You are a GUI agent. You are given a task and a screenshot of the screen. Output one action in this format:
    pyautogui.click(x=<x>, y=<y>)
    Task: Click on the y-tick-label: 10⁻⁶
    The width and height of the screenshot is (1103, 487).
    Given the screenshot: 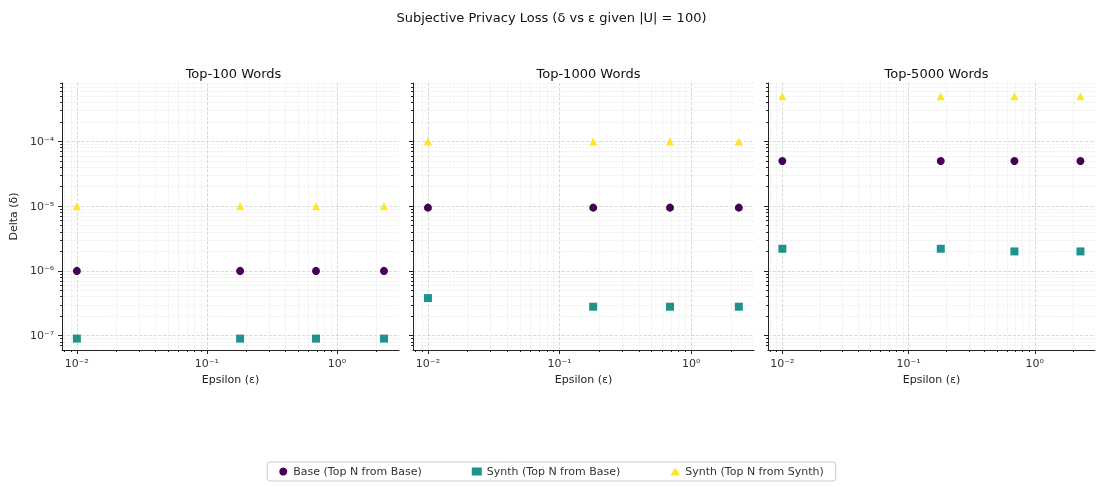 What is the action you would take?
    pyautogui.click(x=42, y=271)
    